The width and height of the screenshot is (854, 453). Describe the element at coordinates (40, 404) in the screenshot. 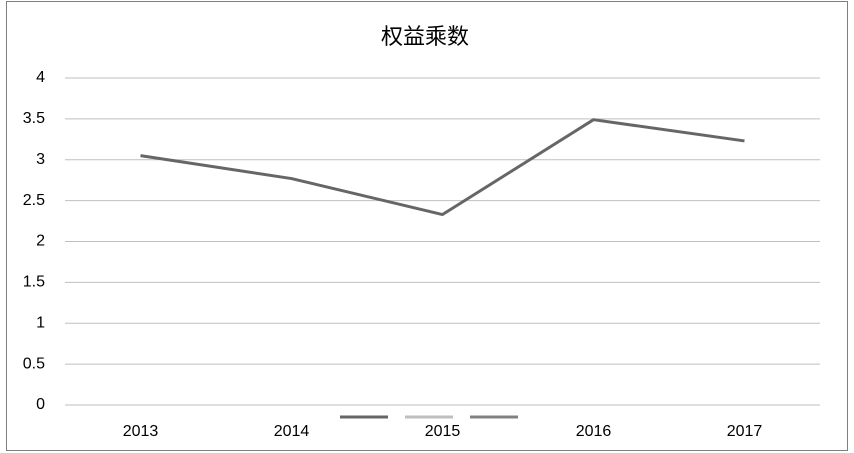

I see `y-tick-label: 0` at that location.